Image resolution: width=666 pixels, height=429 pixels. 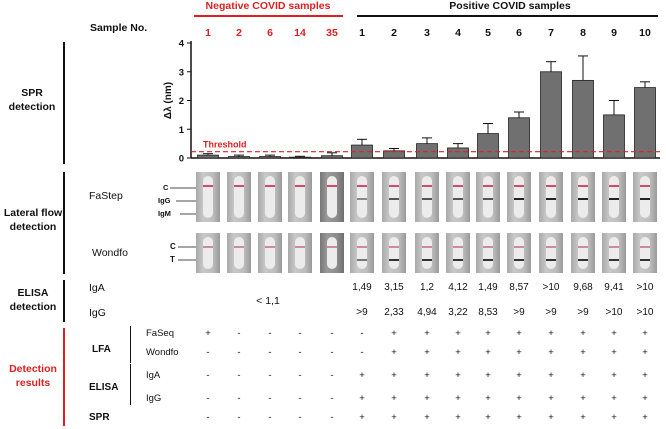 I want to click on sample-number: 10, so click(x=645, y=33).